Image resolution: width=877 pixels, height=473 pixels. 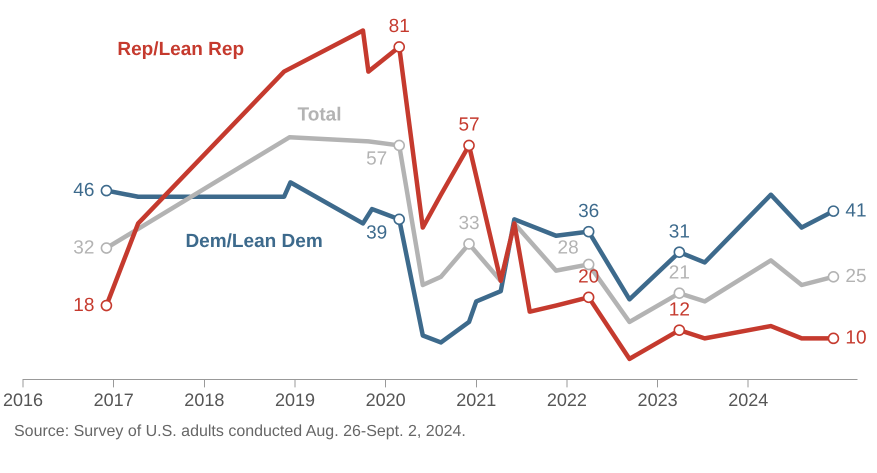 What do you see at coordinates (386, 400) in the screenshot?
I see `x-tick-label: 2020` at bounding box center [386, 400].